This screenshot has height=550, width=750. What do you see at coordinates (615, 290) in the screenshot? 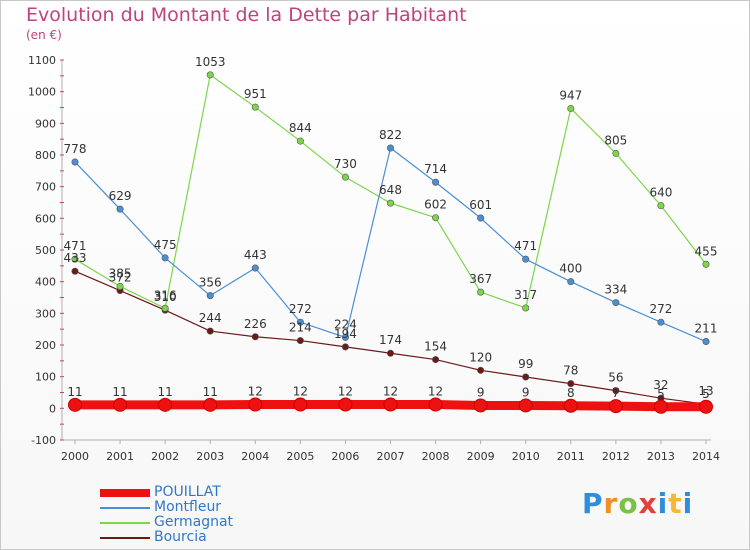
I see `data-label: 334` at bounding box center [615, 290].